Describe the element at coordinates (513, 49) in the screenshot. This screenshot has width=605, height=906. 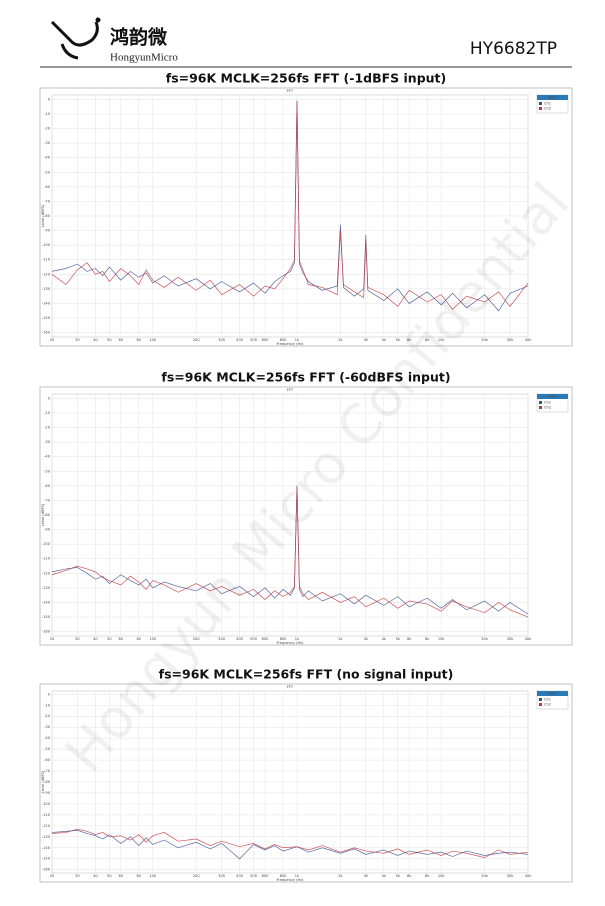
I see `model: HY6682TP` at that location.